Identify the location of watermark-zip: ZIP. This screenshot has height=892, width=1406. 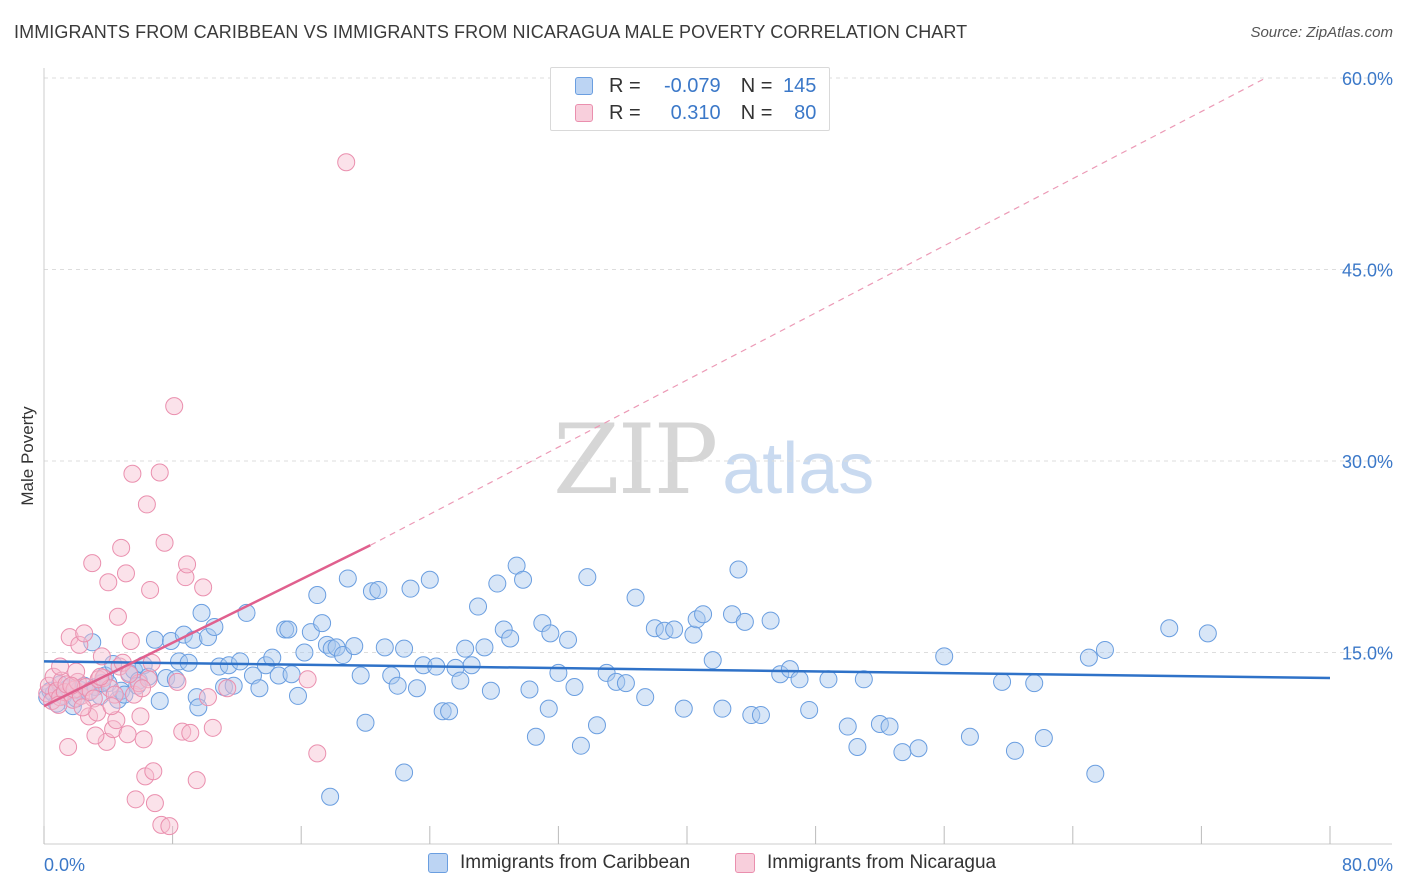
(635, 460).